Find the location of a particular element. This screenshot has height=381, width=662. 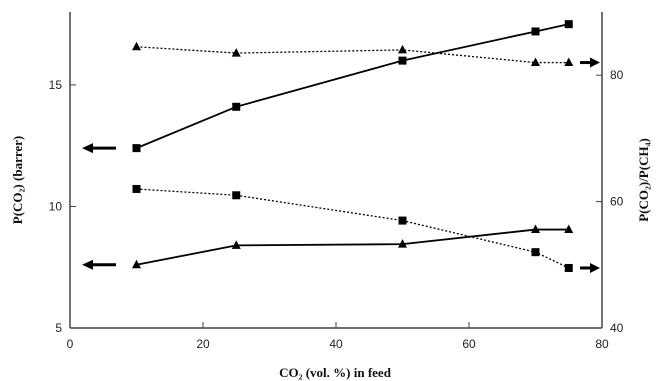

y-left-tick-label: 5 is located at coordinates (58, 328).